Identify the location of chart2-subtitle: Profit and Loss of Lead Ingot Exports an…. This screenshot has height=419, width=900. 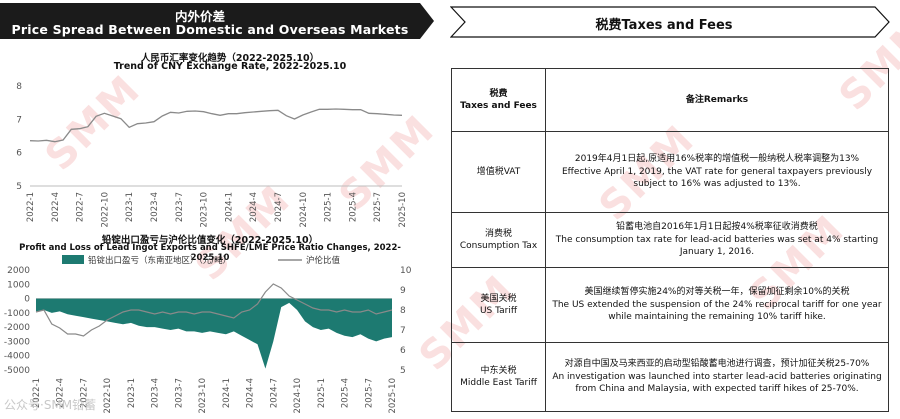
(210, 253).